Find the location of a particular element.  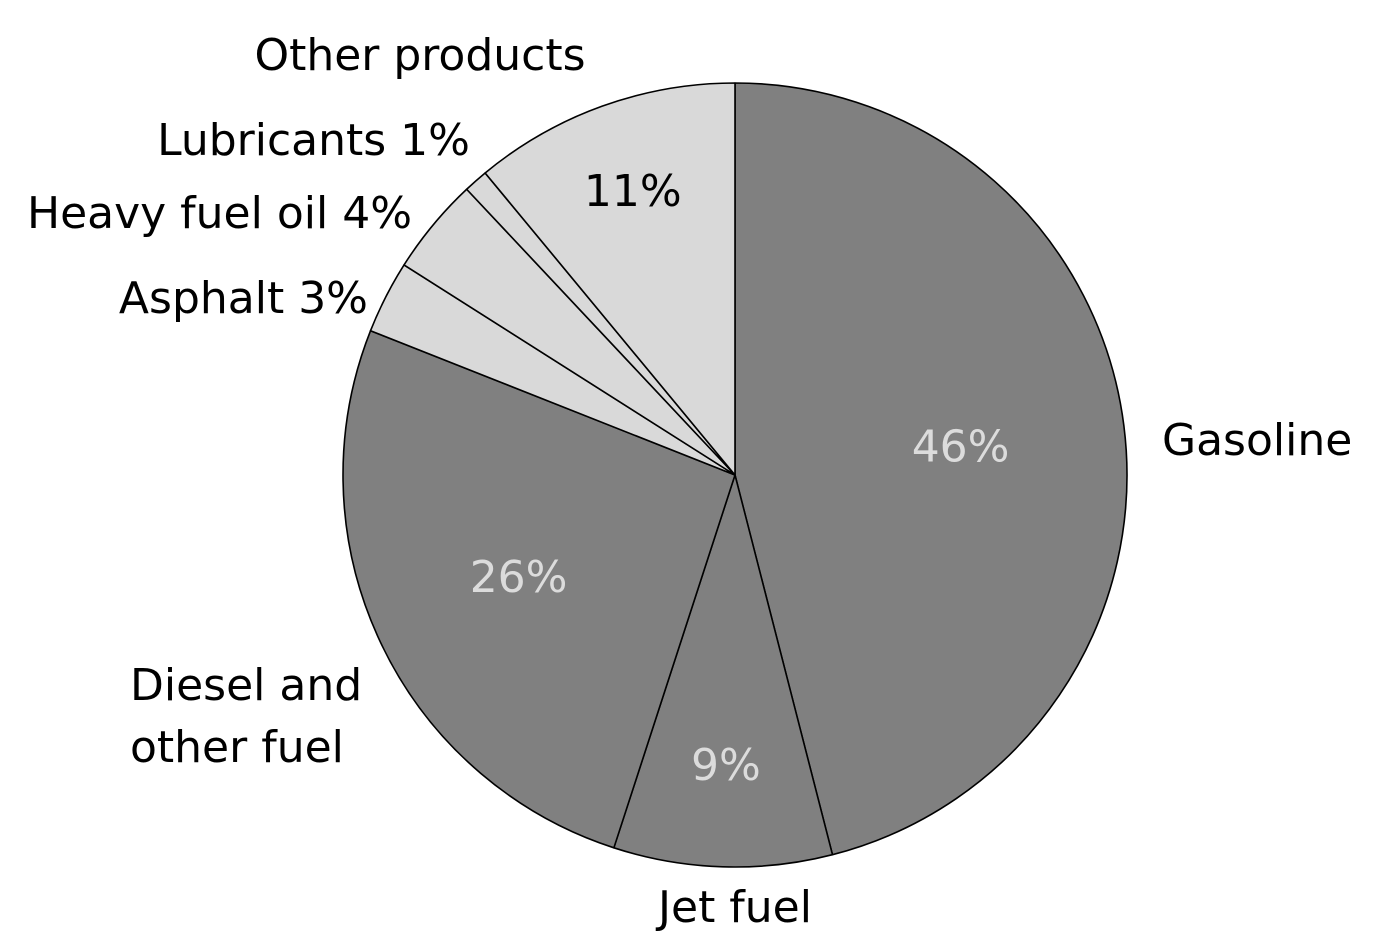

value-label-gasoline: 46% is located at coordinates (961, 447).